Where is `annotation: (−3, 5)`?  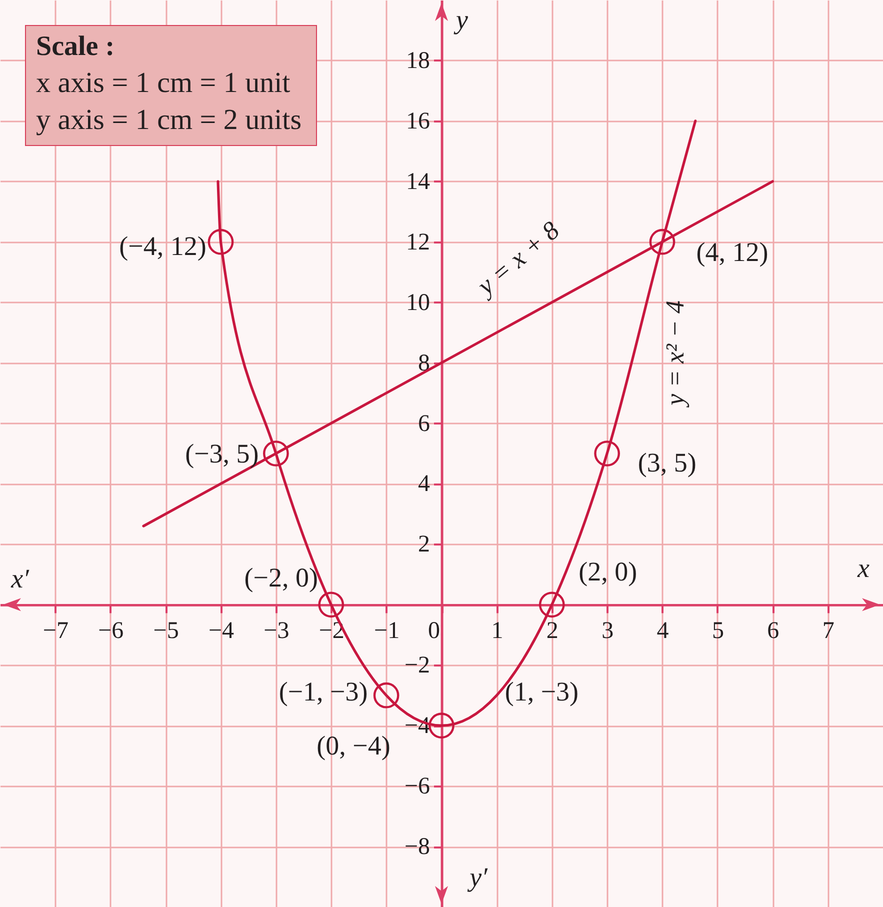
annotation: (−3, 5) is located at coordinates (222, 453).